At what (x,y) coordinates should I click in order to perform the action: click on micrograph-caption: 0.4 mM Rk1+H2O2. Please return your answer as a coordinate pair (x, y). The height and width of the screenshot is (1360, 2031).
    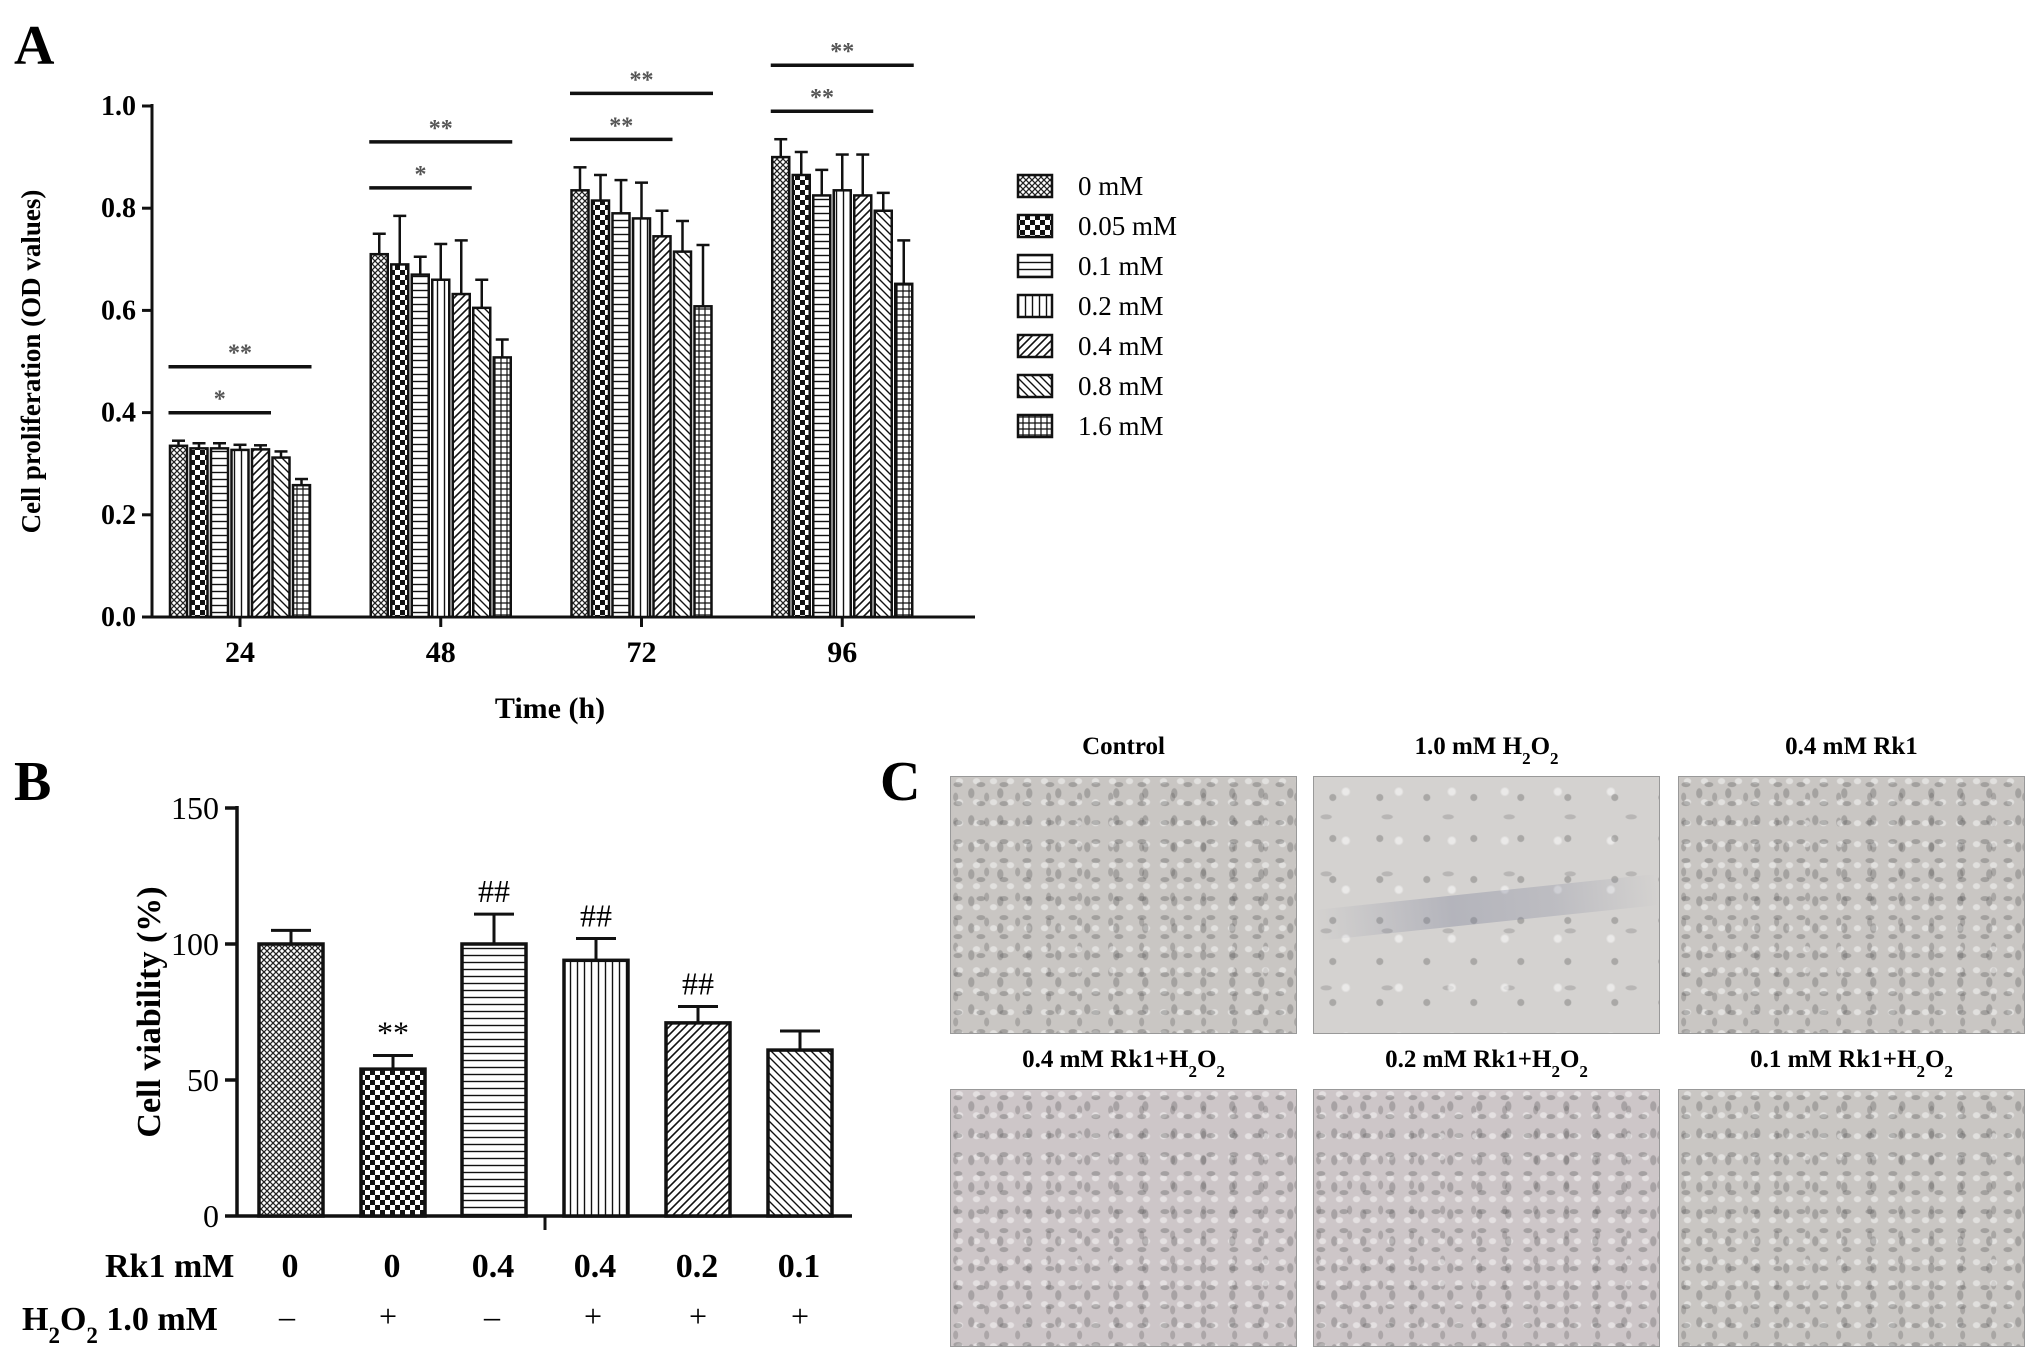
    Looking at the image, I should click on (1123, 1063).